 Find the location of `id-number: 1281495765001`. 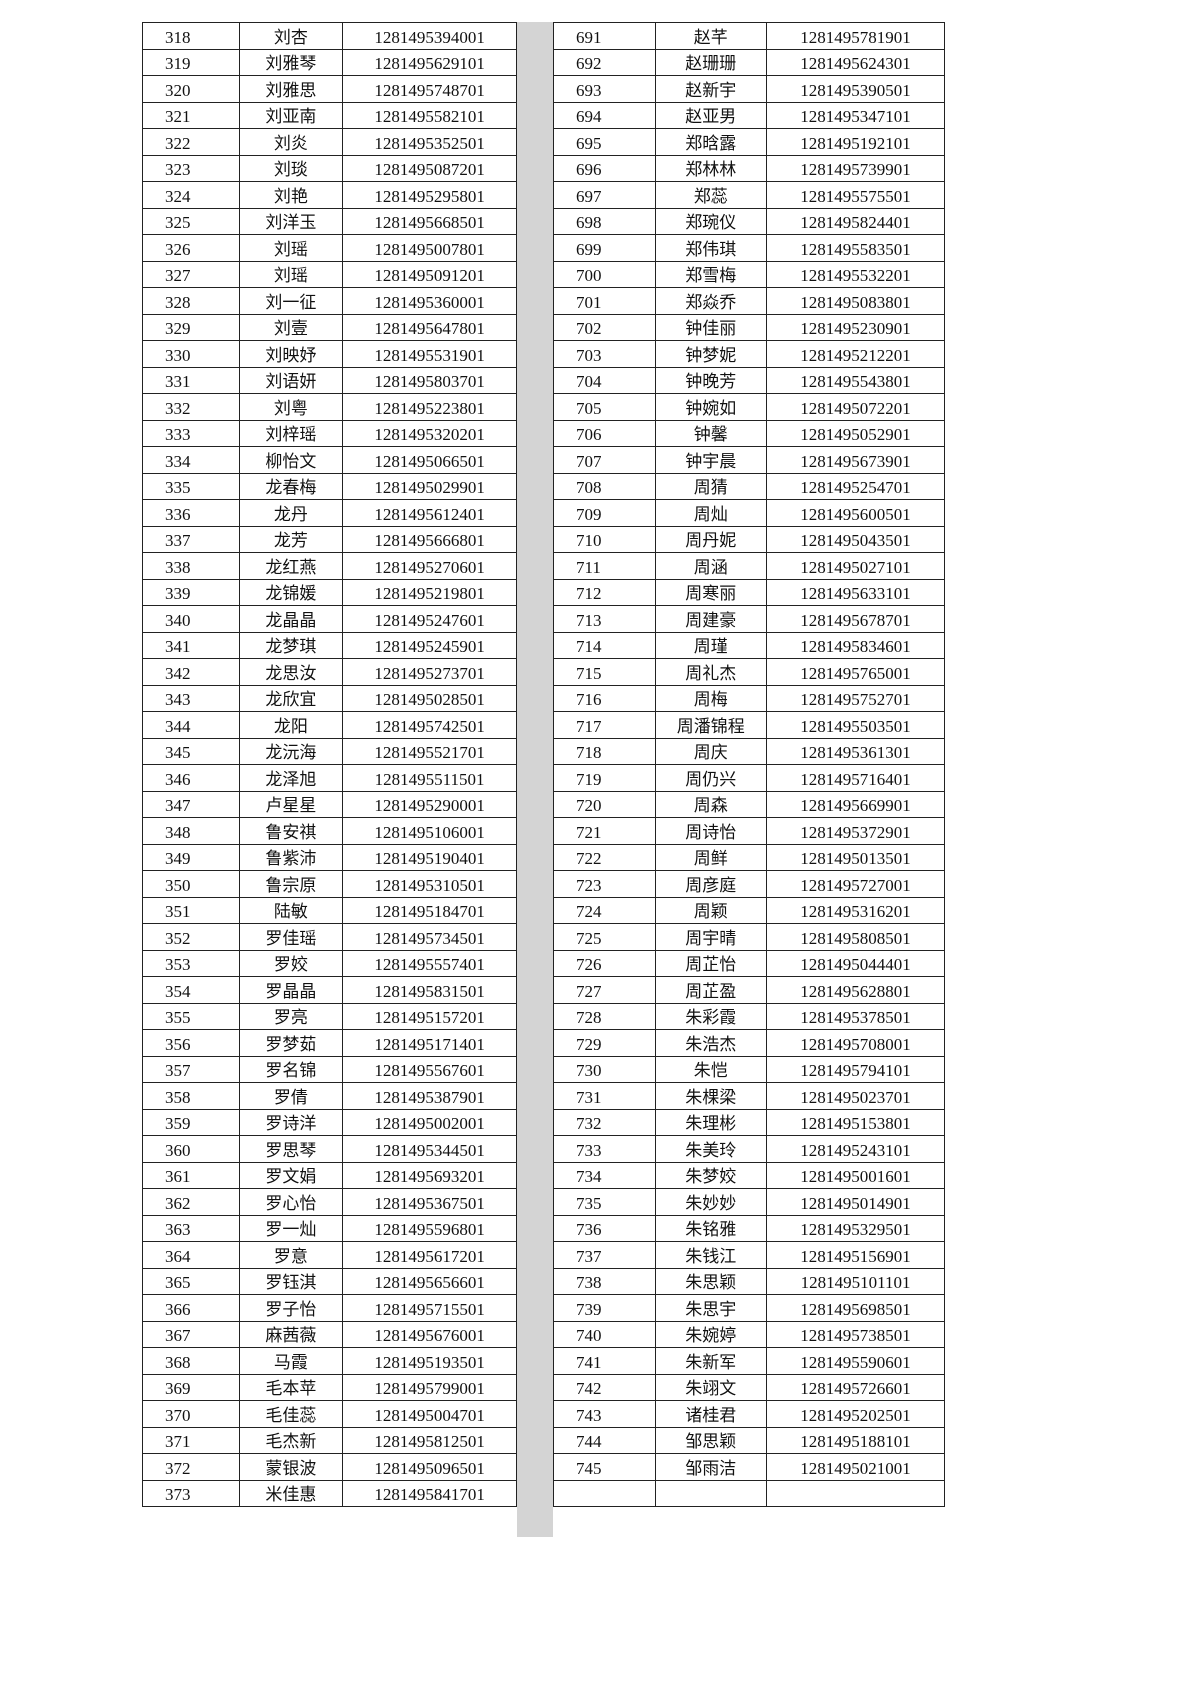

id-number: 1281495765001 is located at coordinates (855, 672).